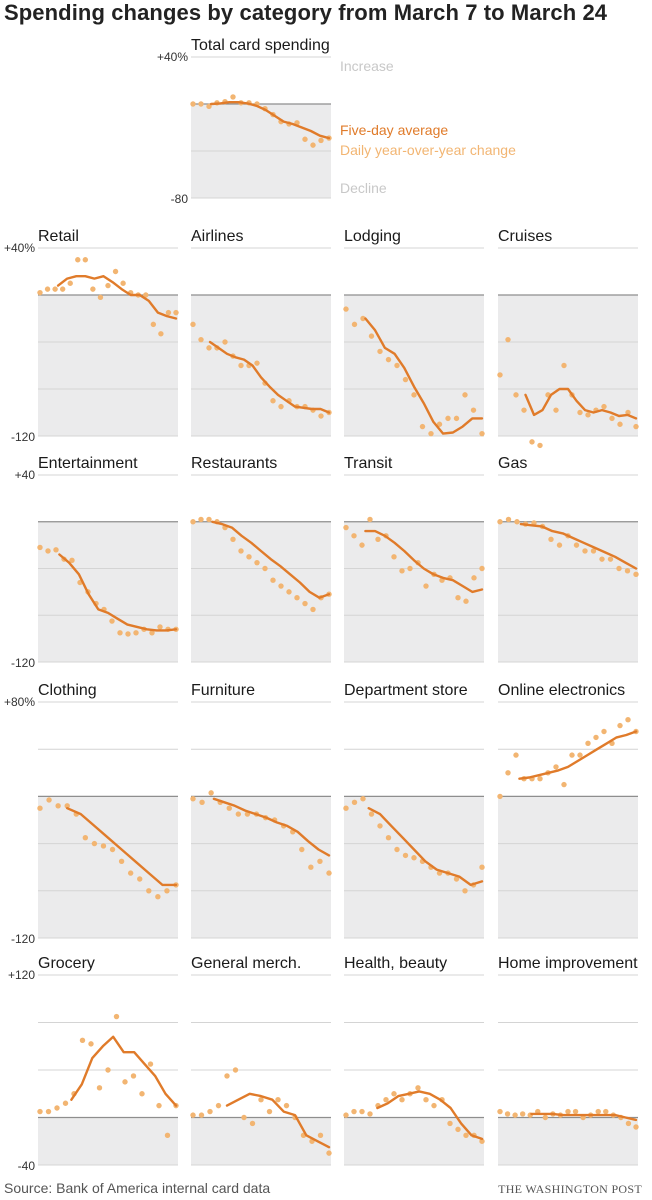  Describe the element at coordinates (414, 1060) in the screenshot. I see `chart-panel: Health, beauty` at that location.